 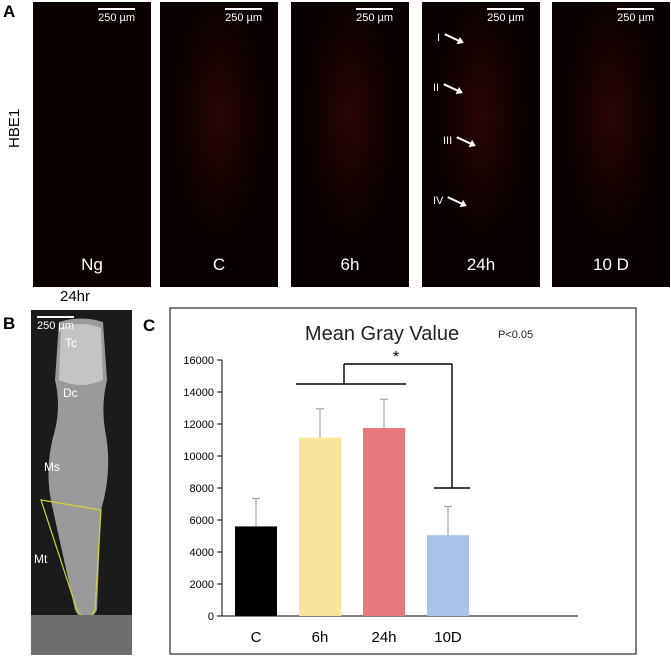 What do you see at coordinates (382, 334) in the screenshot?
I see `chart-title: Mean Gray Value` at bounding box center [382, 334].